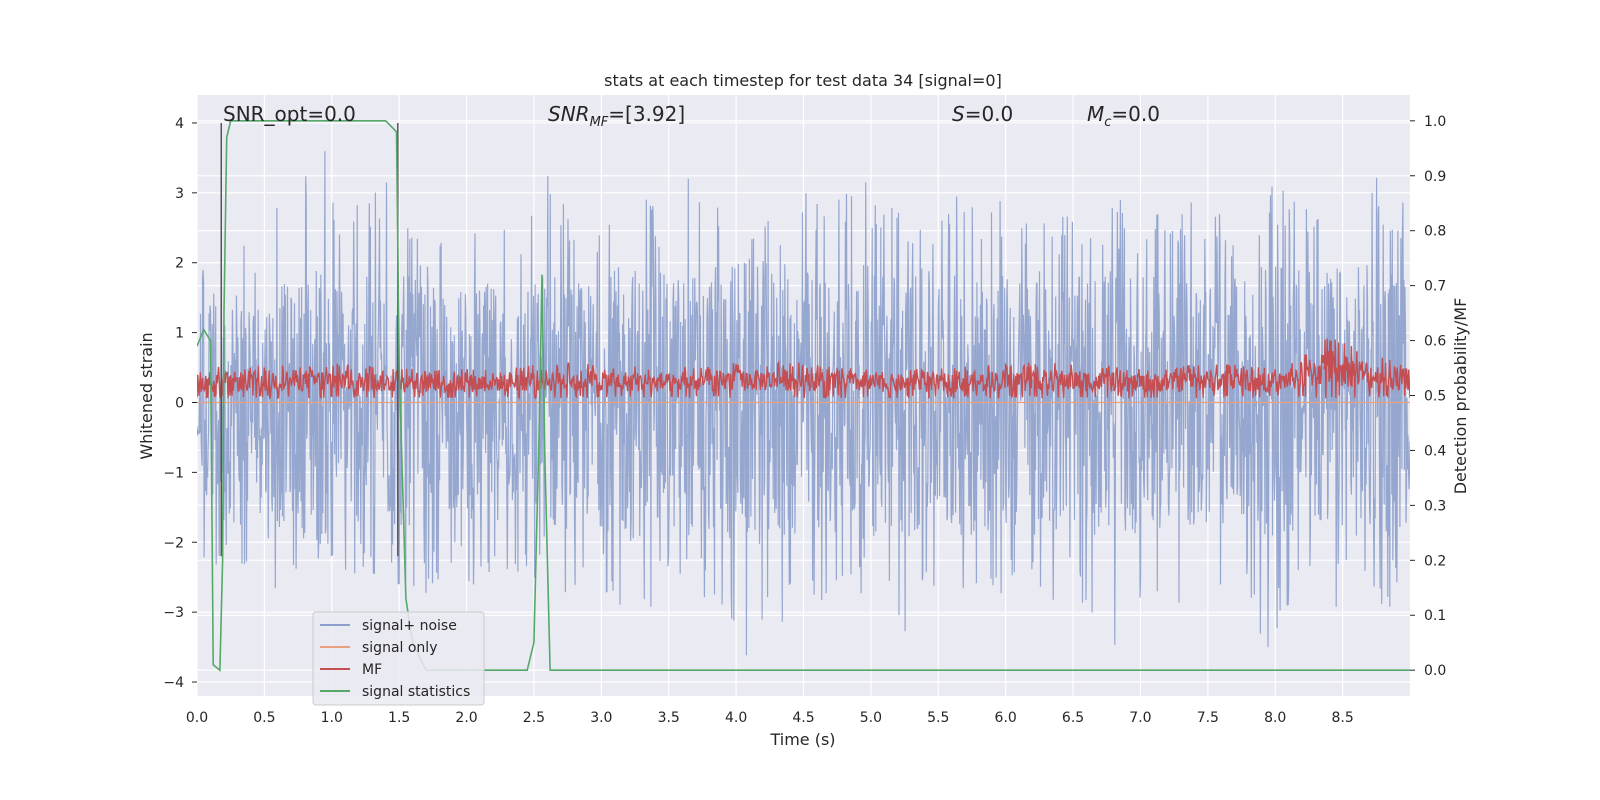 The width and height of the screenshot is (1600, 800). What do you see at coordinates (534, 718) in the screenshot?
I see `x-tick-label: 2.5` at bounding box center [534, 718].